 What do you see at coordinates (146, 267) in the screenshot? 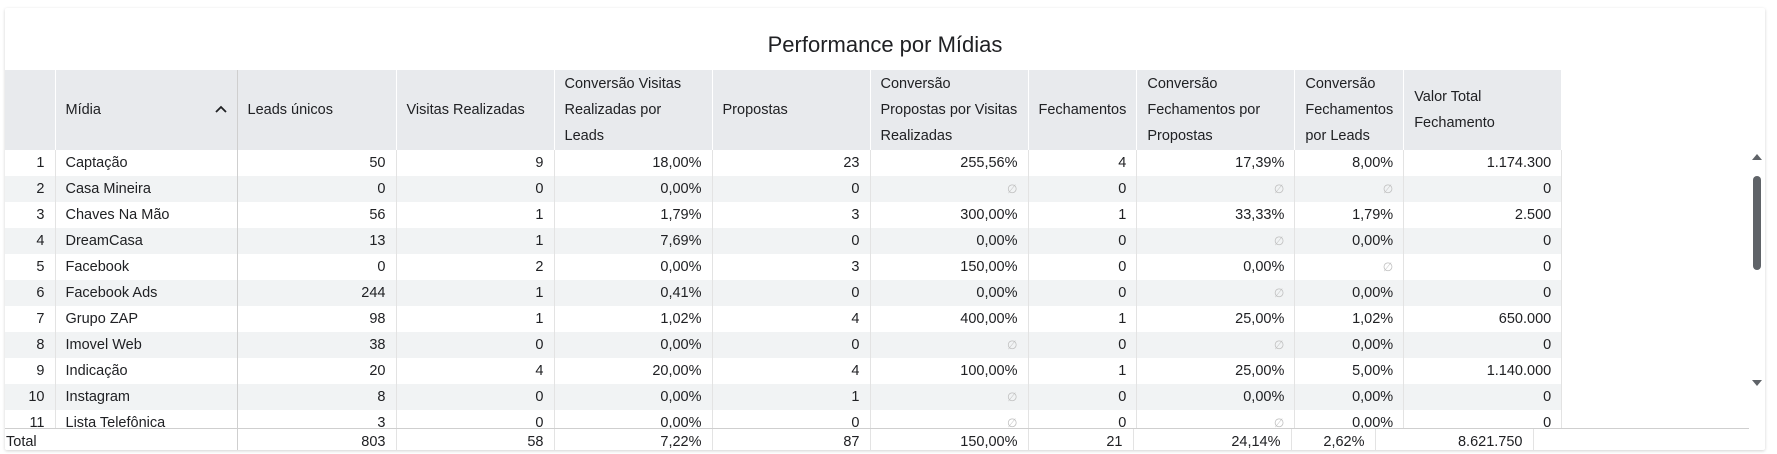
I see `media-name-cell: Facebook` at bounding box center [146, 267].